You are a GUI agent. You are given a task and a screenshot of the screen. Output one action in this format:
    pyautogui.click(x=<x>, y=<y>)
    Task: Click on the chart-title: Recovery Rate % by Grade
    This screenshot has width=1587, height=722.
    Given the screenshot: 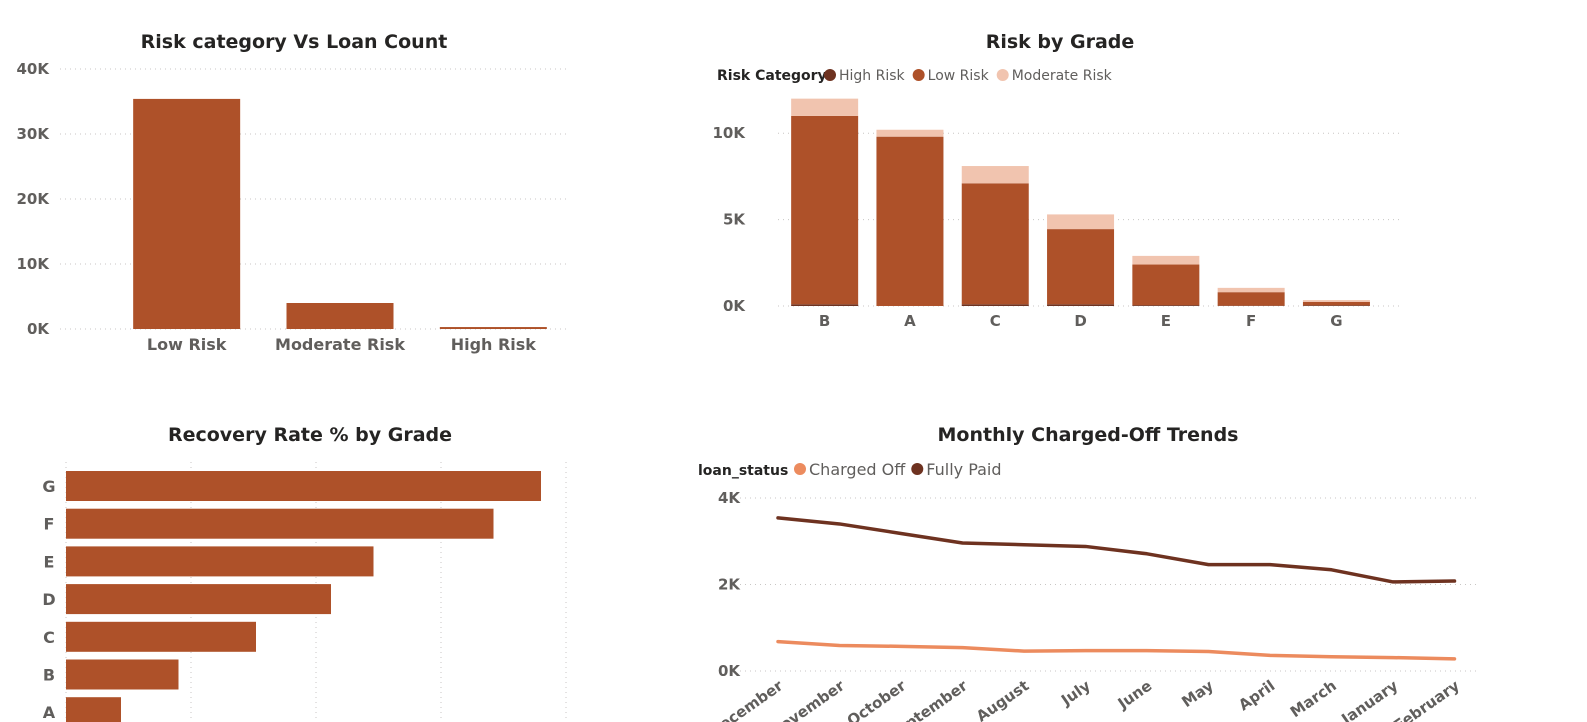 What is the action you would take?
    pyautogui.click(x=310, y=435)
    